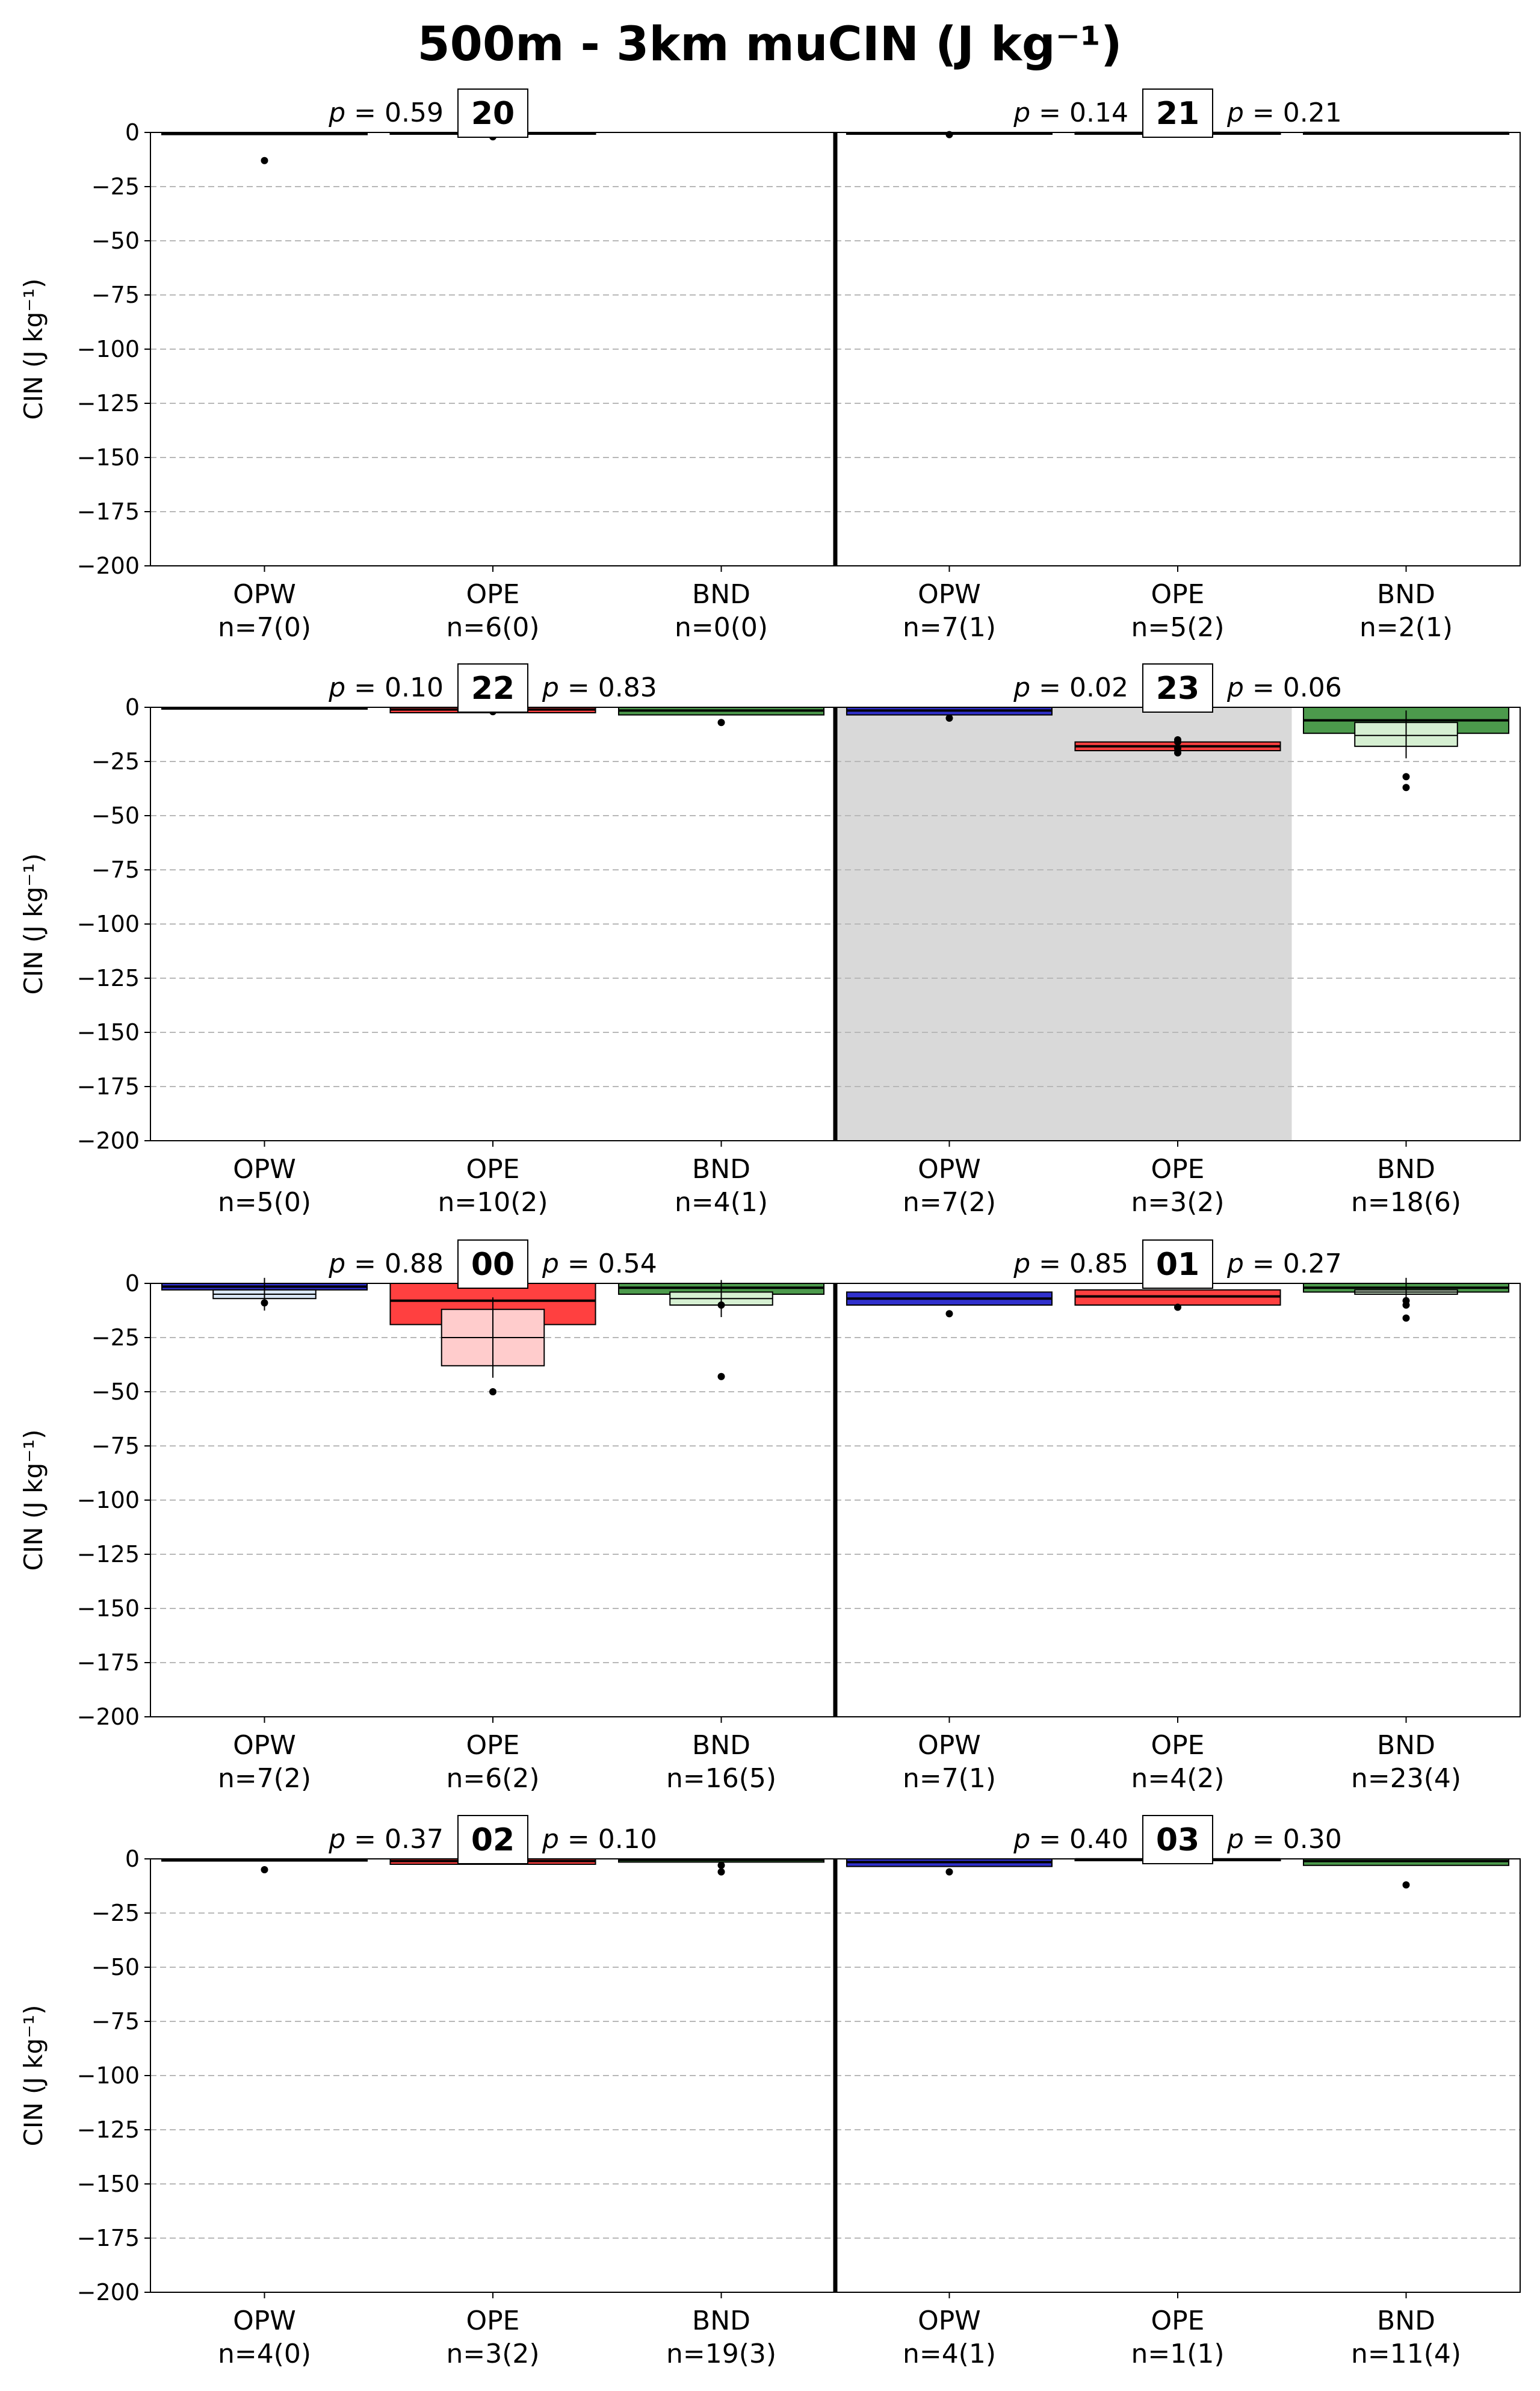  I want to click on hour-label: 01, so click(1177, 1265).